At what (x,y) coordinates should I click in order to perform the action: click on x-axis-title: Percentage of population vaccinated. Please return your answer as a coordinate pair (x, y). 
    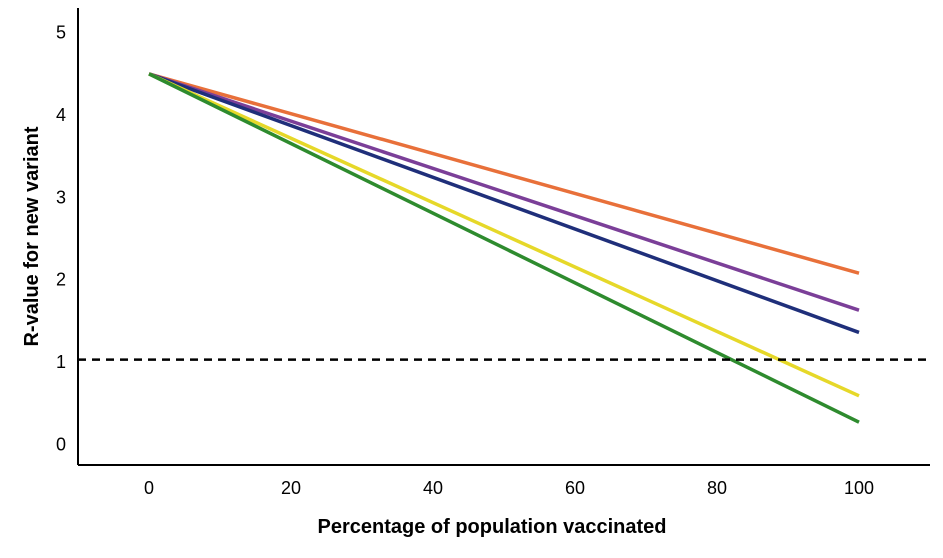
    Looking at the image, I should click on (492, 527).